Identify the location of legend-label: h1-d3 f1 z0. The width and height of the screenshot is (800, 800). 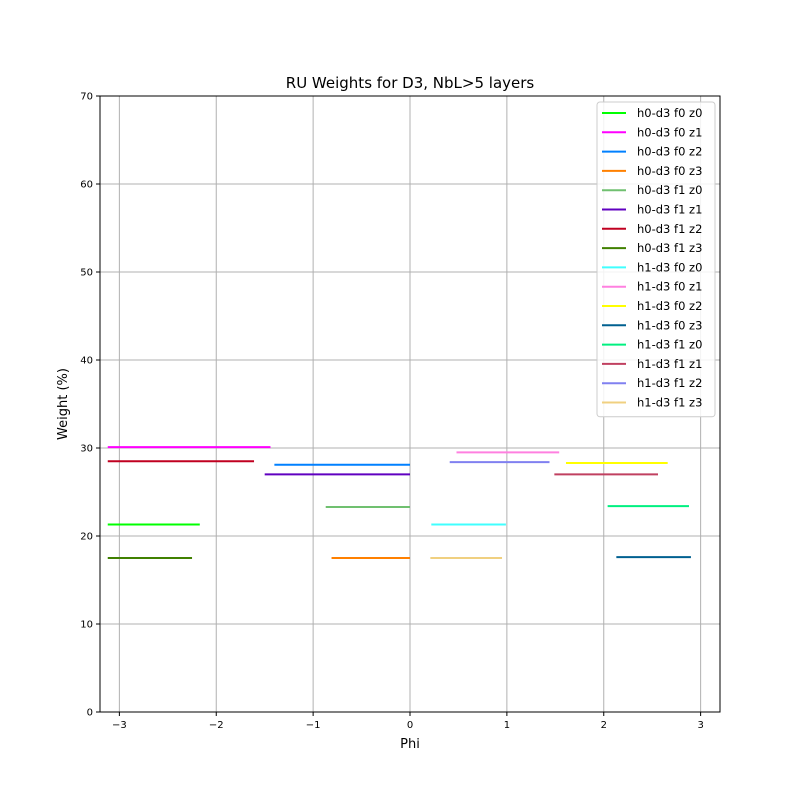
(669, 345).